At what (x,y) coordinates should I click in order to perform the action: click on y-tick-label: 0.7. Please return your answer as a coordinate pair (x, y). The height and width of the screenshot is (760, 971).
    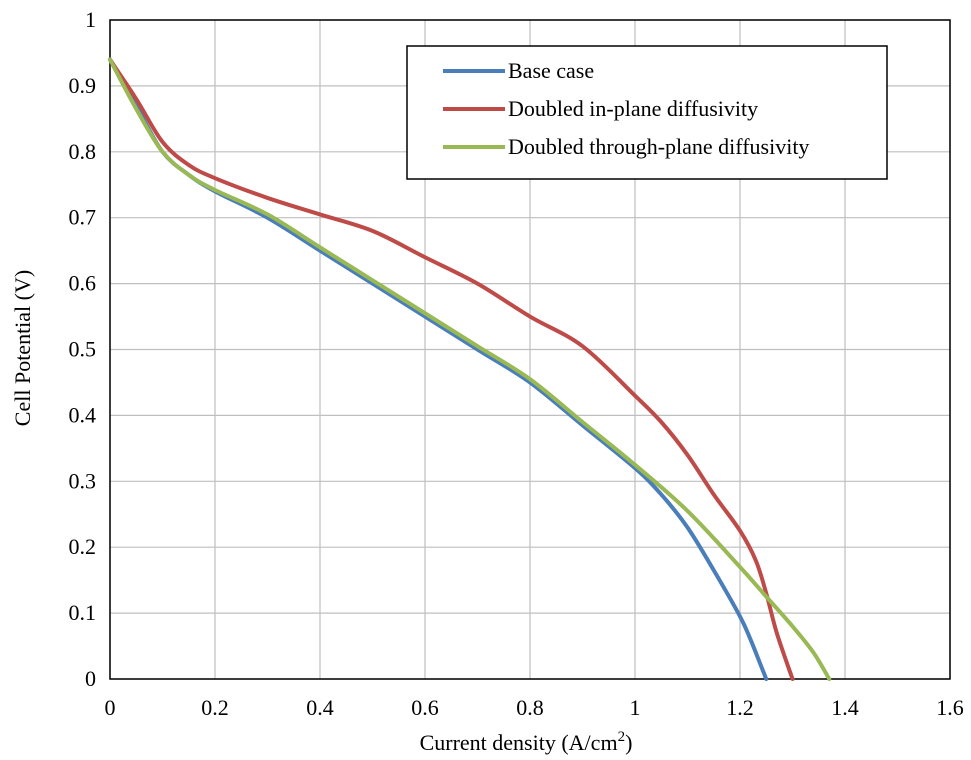
    Looking at the image, I should click on (83, 217).